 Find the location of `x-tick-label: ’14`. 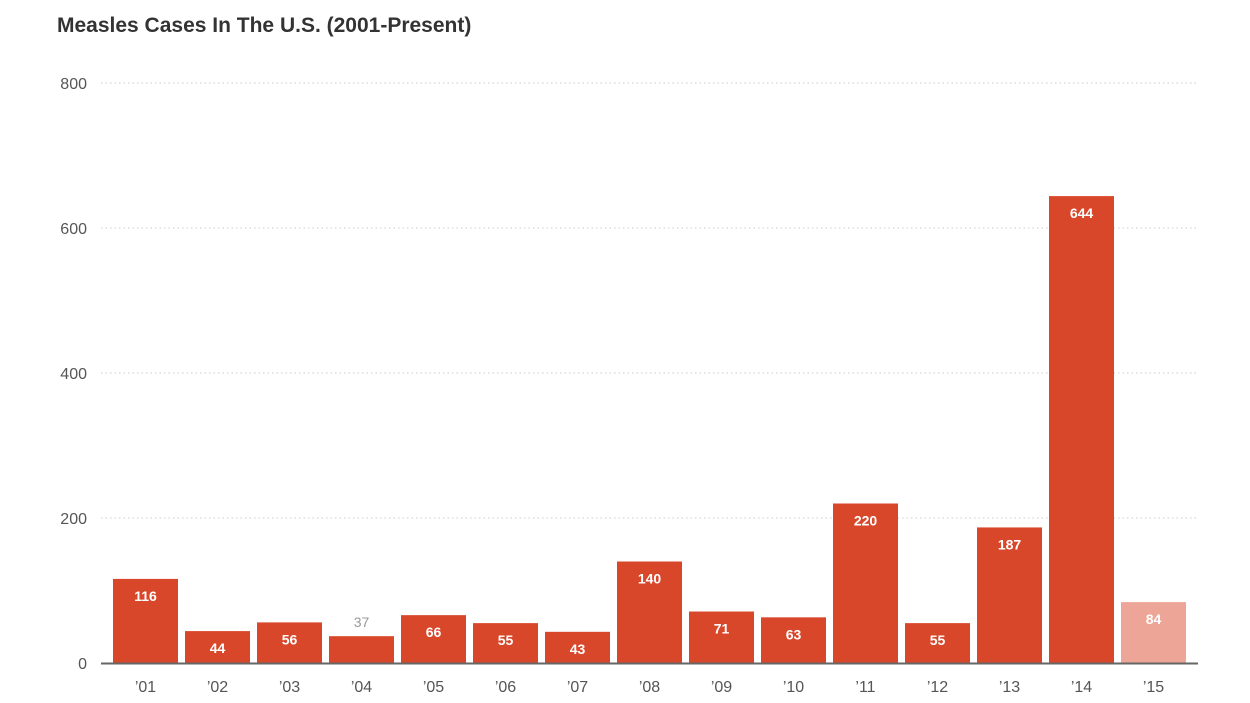

x-tick-label: ’14 is located at coordinates (1081, 687).